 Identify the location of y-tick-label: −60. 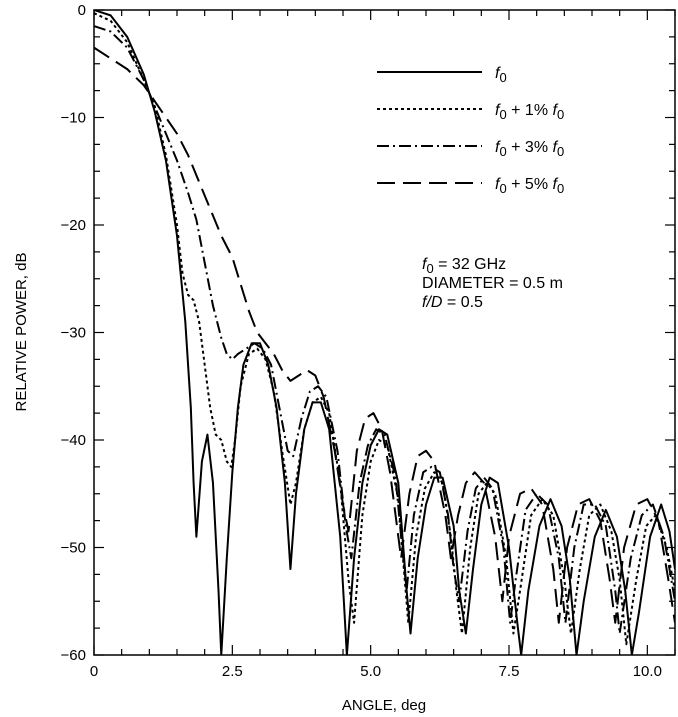
(73, 655).